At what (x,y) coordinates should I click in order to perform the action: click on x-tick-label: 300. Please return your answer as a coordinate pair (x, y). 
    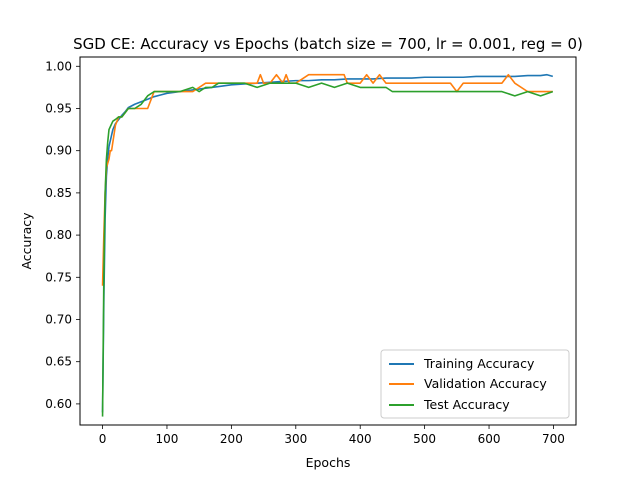
    Looking at the image, I should click on (295, 439).